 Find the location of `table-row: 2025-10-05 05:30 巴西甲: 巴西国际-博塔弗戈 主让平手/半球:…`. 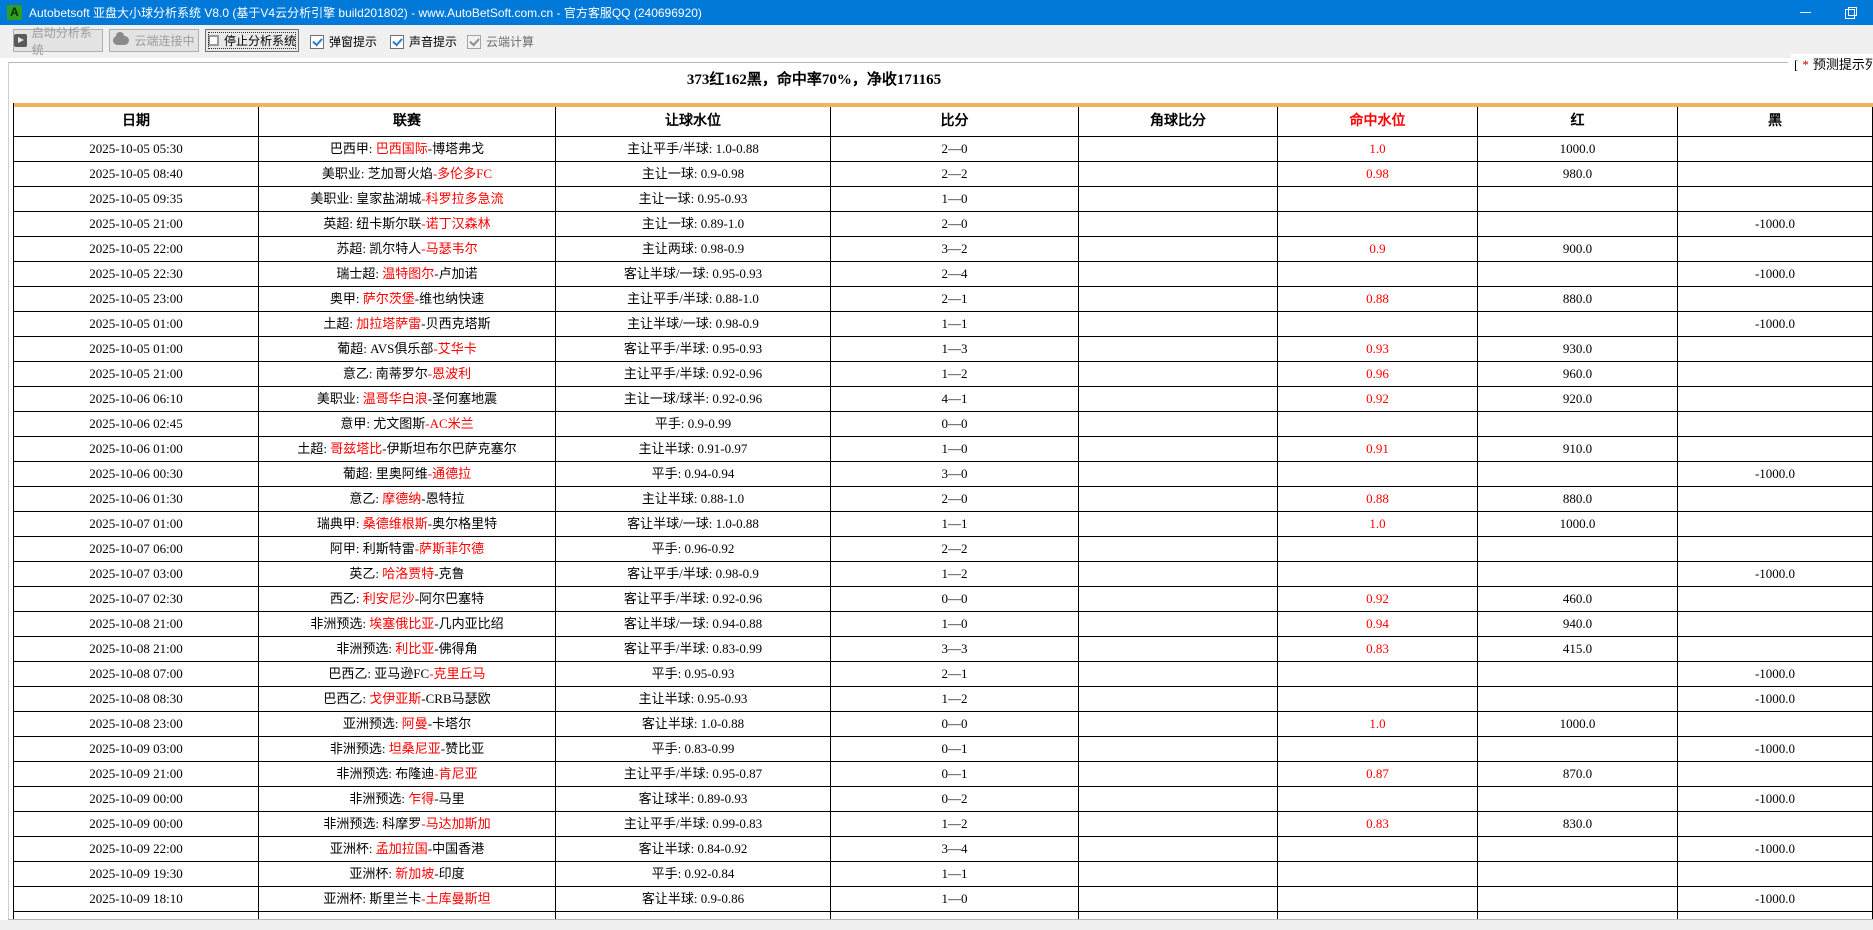

table-row: 2025-10-05 05:30 巴西甲: 巴西国际-博塔弗戈 主让平手/半球:… is located at coordinates (943, 149).